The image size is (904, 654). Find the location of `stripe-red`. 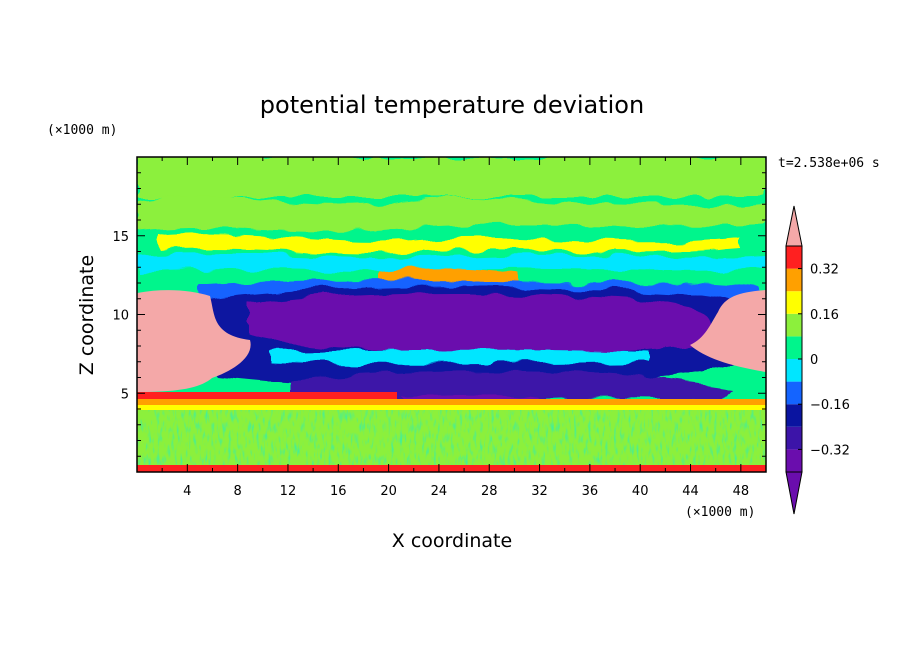

stripe-red is located at coordinates (267, 395).